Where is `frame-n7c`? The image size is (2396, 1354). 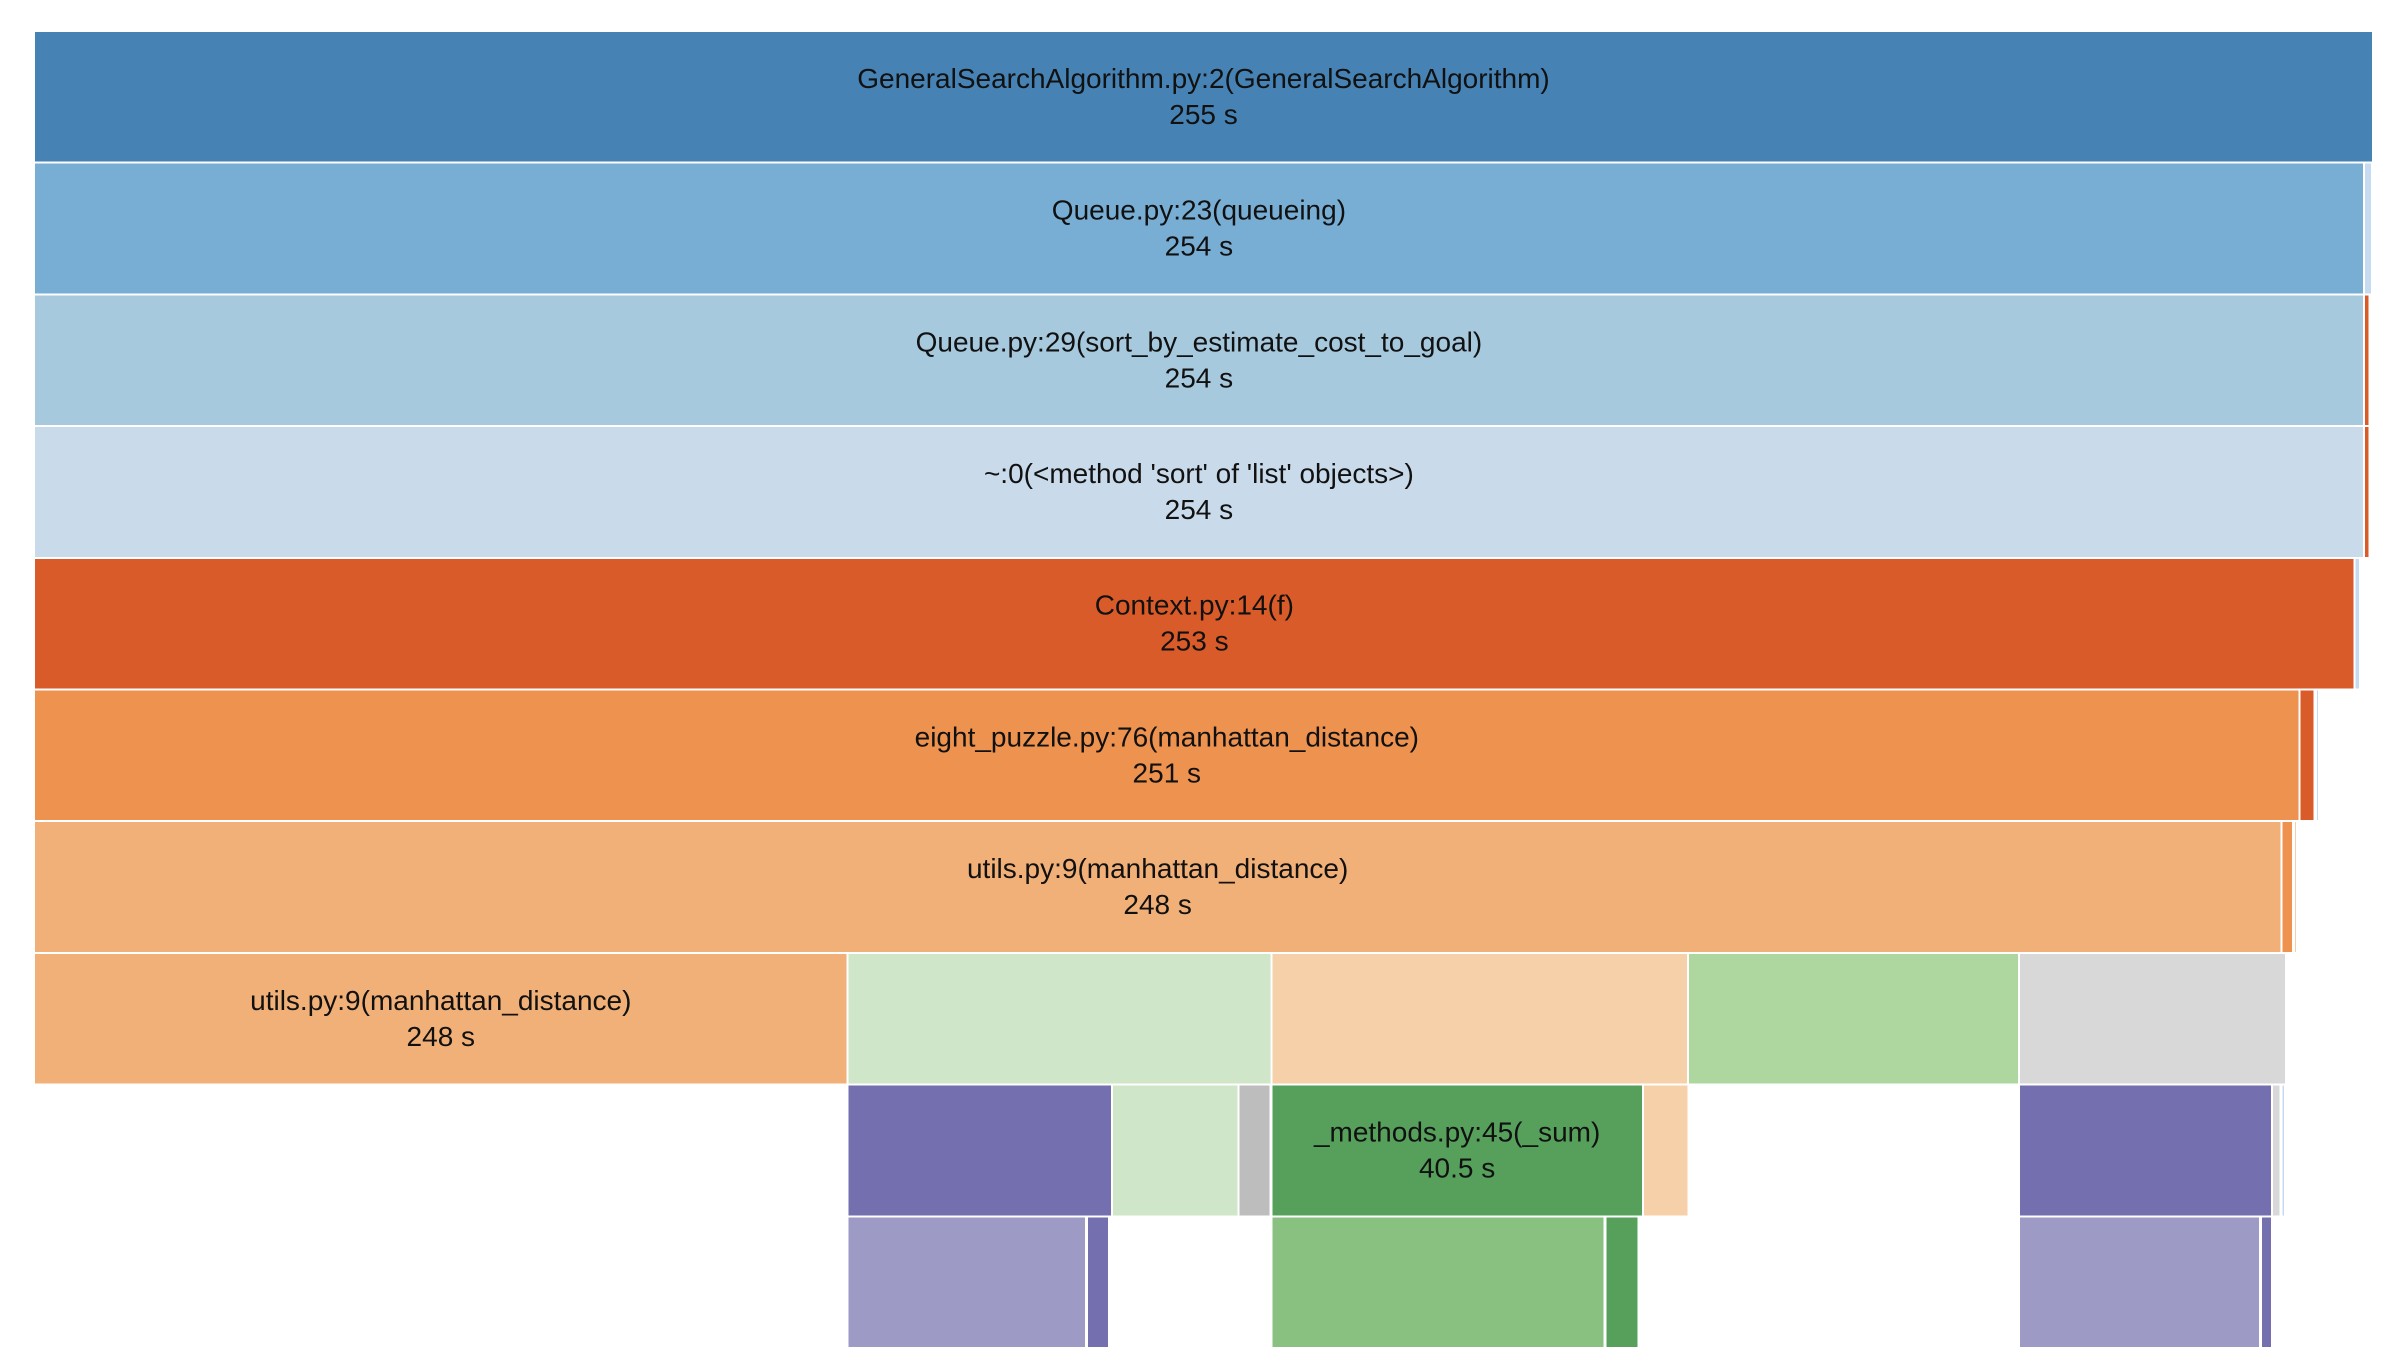 frame-n7c is located at coordinates (1479, 1018).